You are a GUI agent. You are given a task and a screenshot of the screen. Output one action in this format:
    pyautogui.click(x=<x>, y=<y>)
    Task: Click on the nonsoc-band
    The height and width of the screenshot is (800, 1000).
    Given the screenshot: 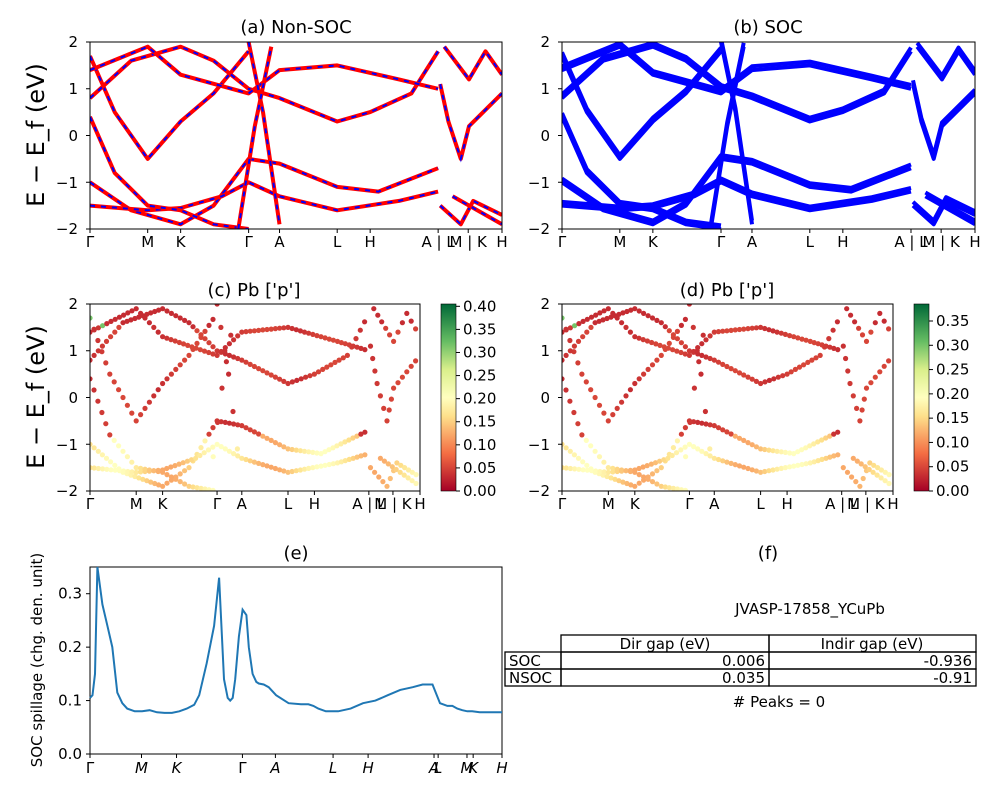 What is the action you would take?
    pyautogui.click(x=264, y=196)
    